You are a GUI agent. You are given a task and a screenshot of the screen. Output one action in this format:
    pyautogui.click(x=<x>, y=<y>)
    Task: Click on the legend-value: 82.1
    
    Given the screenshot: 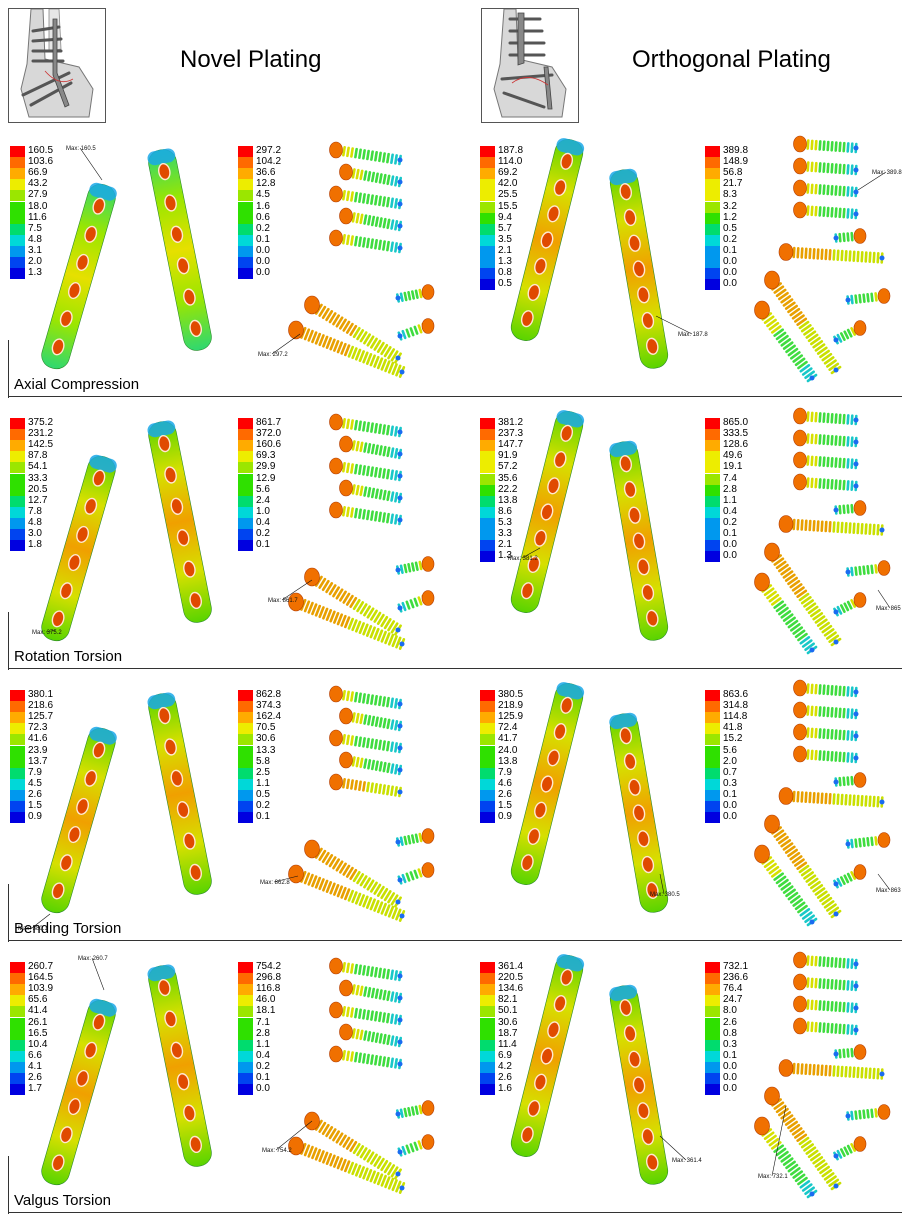 What is the action you would take?
    pyautogui.click(x=508, y=1000)
    